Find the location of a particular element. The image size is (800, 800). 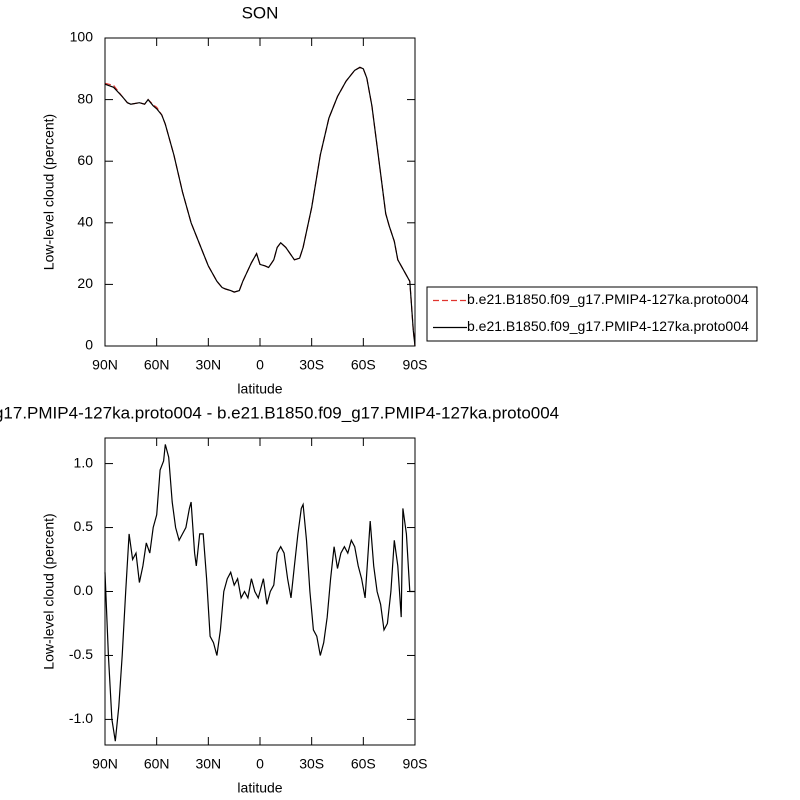

y-tick-label: 20 is located at coordinates (85, 283).